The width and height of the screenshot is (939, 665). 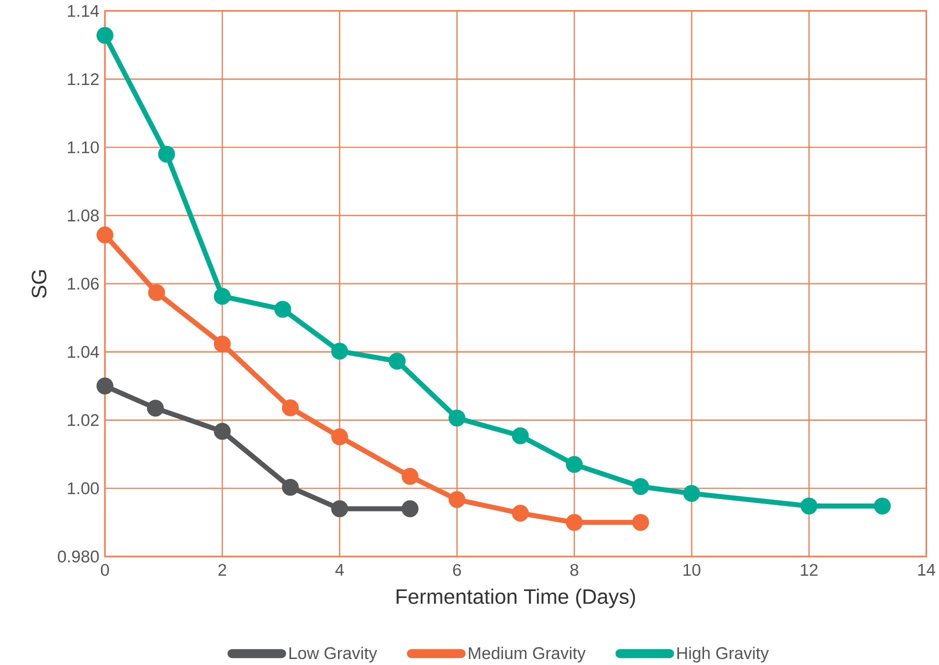 I want to click on x-tick-label: 6, so click(x=457, y=570).